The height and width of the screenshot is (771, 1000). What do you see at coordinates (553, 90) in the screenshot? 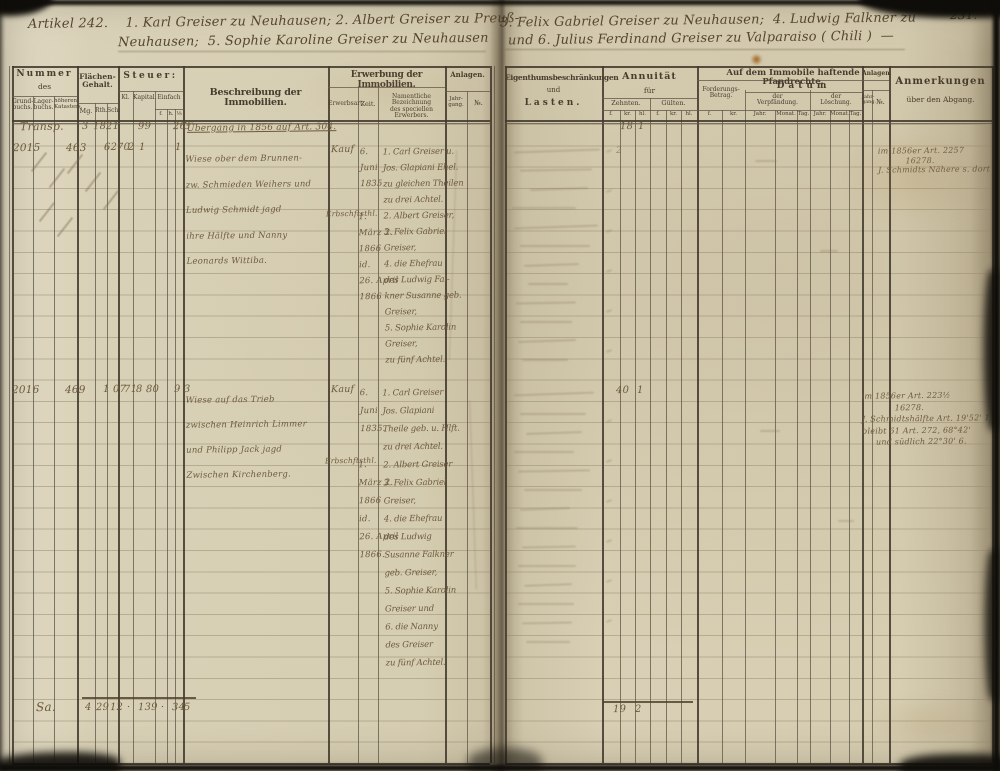
I see `header-eigenthums-und: und` at bounding box center [553, 90].